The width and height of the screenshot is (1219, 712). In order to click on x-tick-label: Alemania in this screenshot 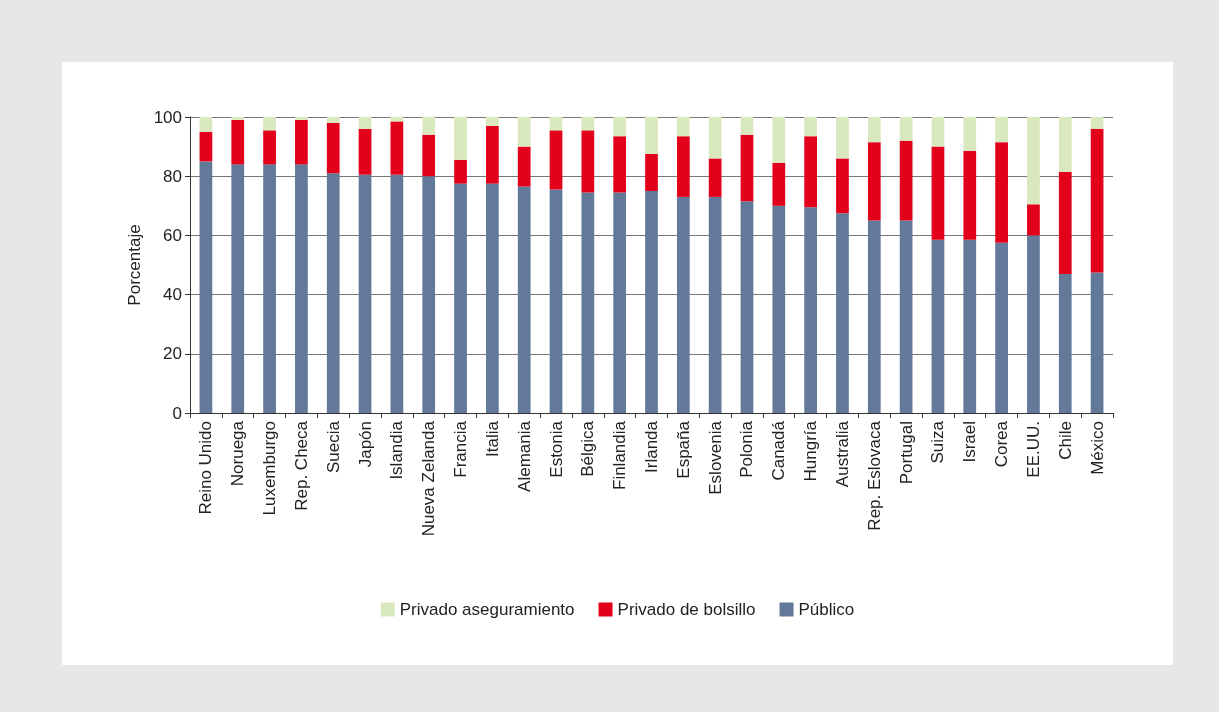, I will do `click(524, 456)`.